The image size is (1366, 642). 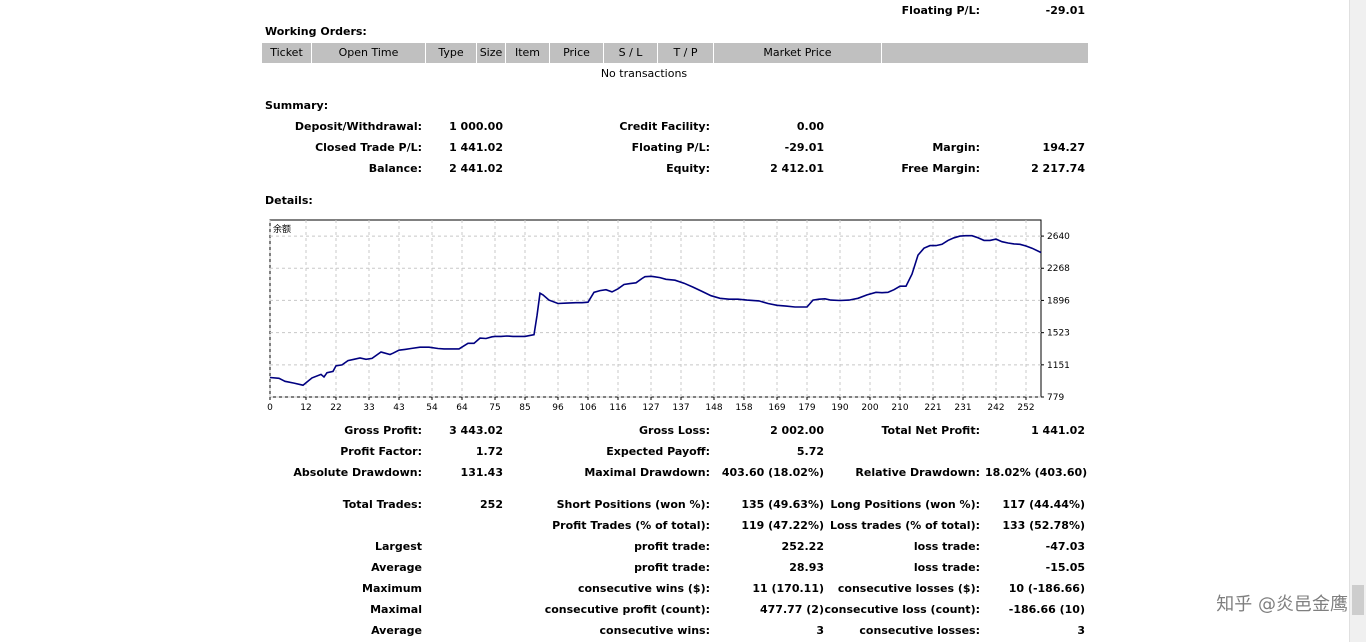 What do you see at coordinates (489, 451) in the screenshot?
I see `details-value: 1.72` at bounding box center [489, 451].